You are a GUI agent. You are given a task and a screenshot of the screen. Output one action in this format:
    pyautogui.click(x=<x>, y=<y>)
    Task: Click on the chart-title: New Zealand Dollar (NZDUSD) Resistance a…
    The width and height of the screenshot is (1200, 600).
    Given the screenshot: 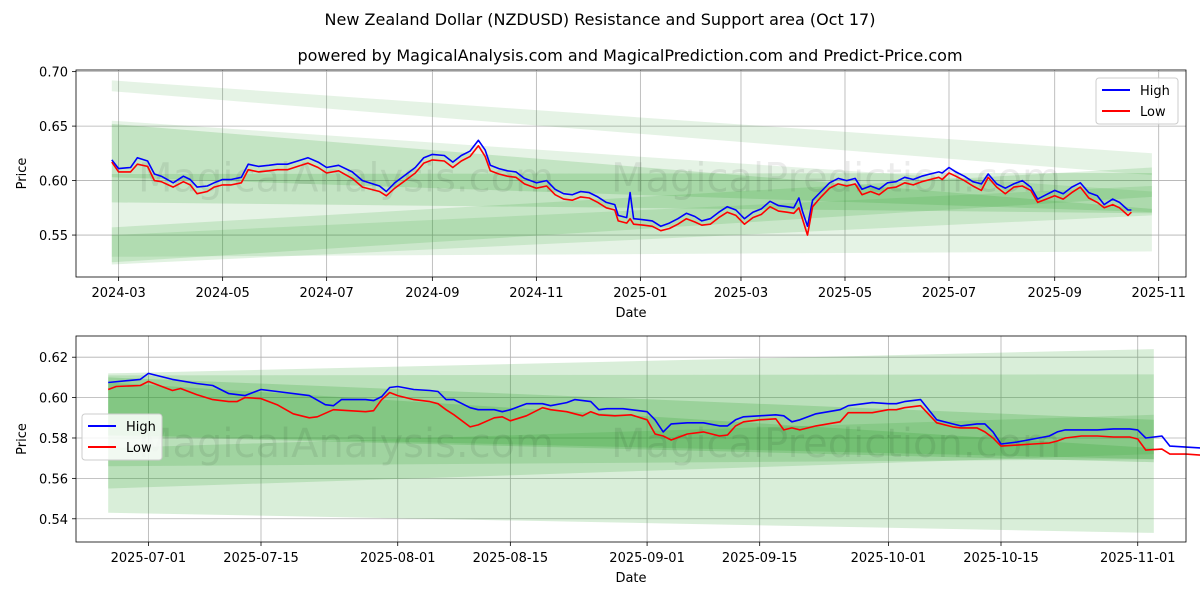 What is the action you would take?
    pyautogui.click(x=600, y=19)
    